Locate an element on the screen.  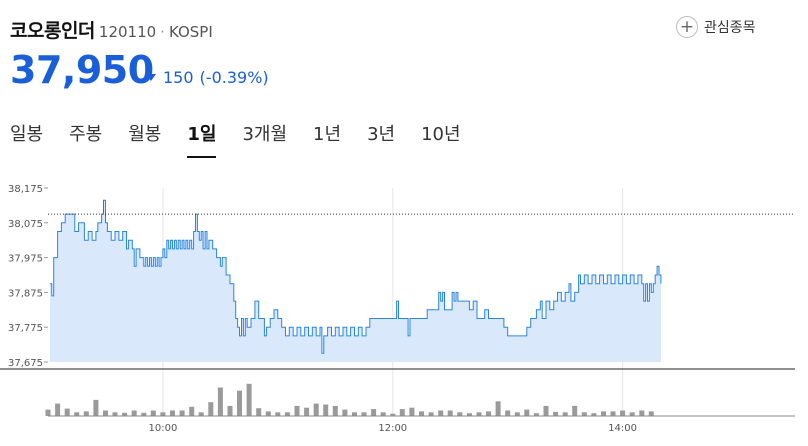
down-arrow-icon is located at coordinates (151, 77).